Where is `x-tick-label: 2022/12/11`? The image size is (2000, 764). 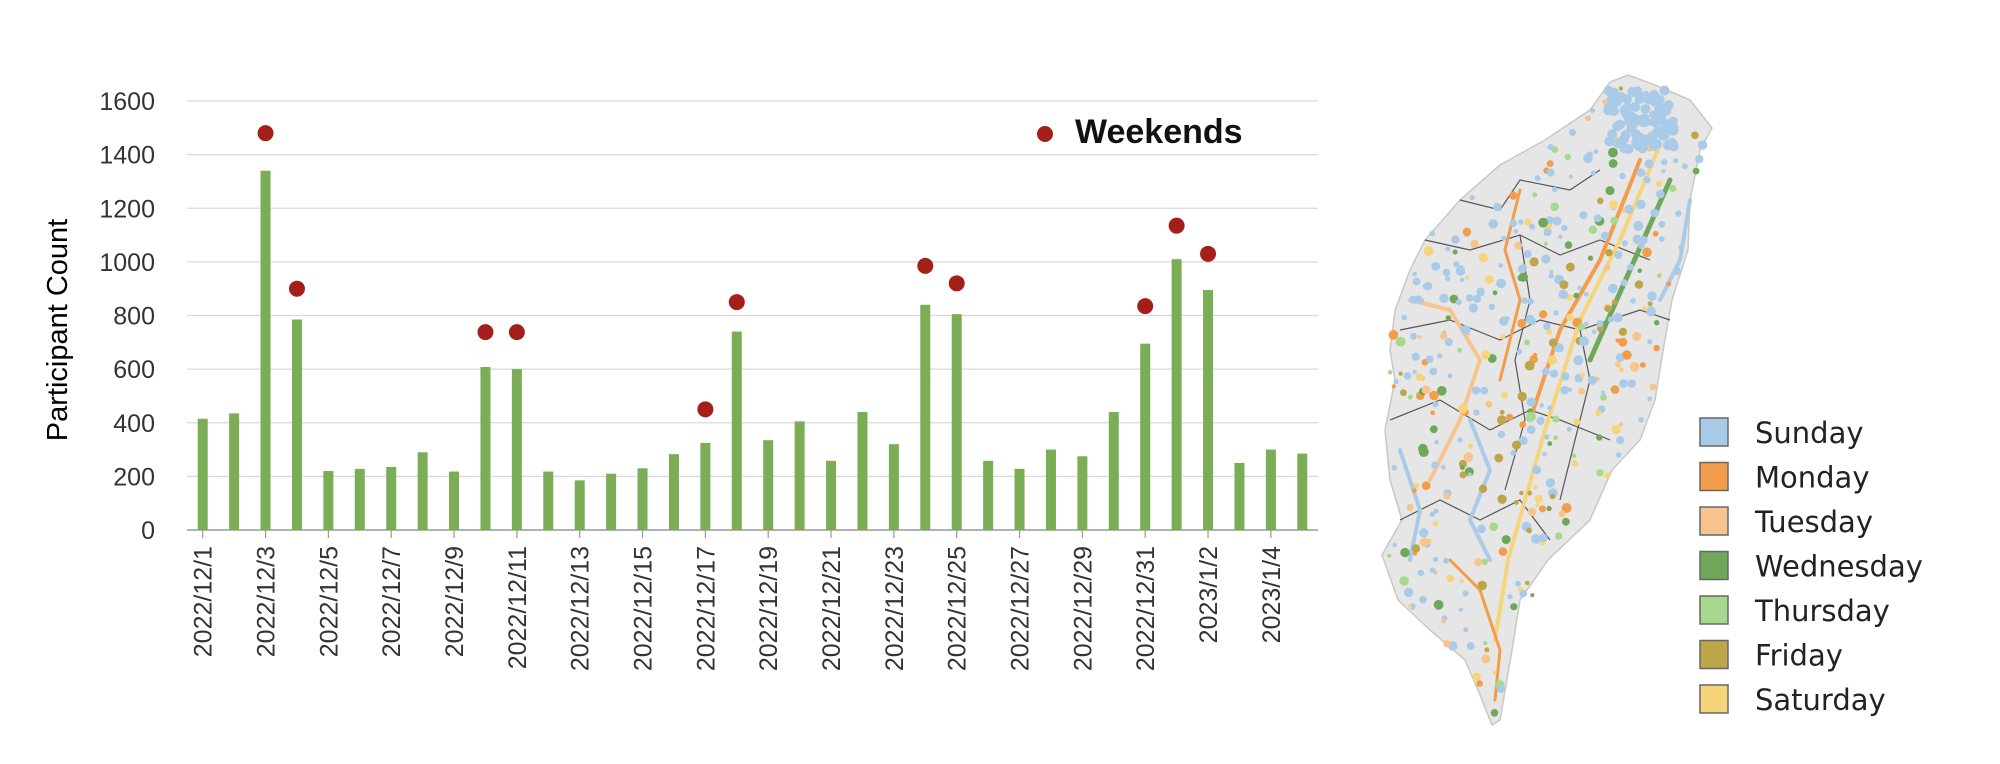
x-tick-label: 2022/12/11 is located at coordinates (518, 607).